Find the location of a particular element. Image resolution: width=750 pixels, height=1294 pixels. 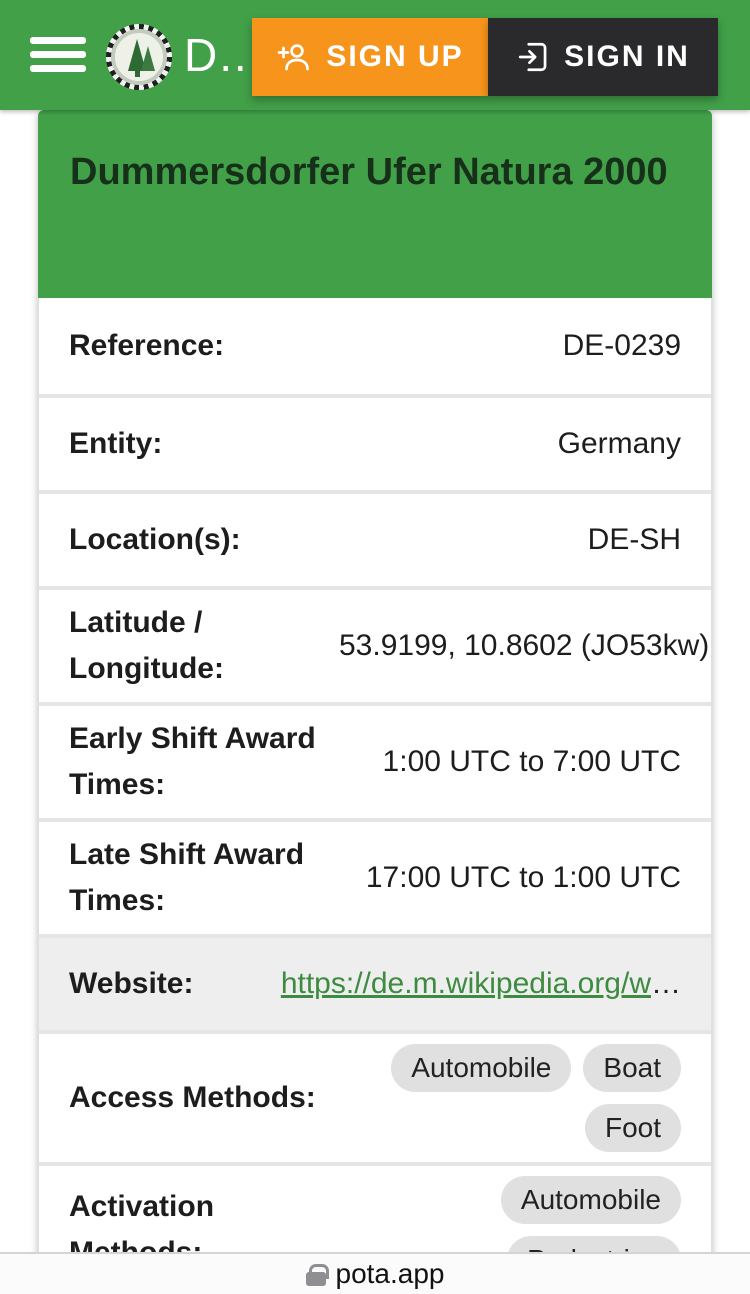

row-label: Reference: is located at coordinates (147, 345).